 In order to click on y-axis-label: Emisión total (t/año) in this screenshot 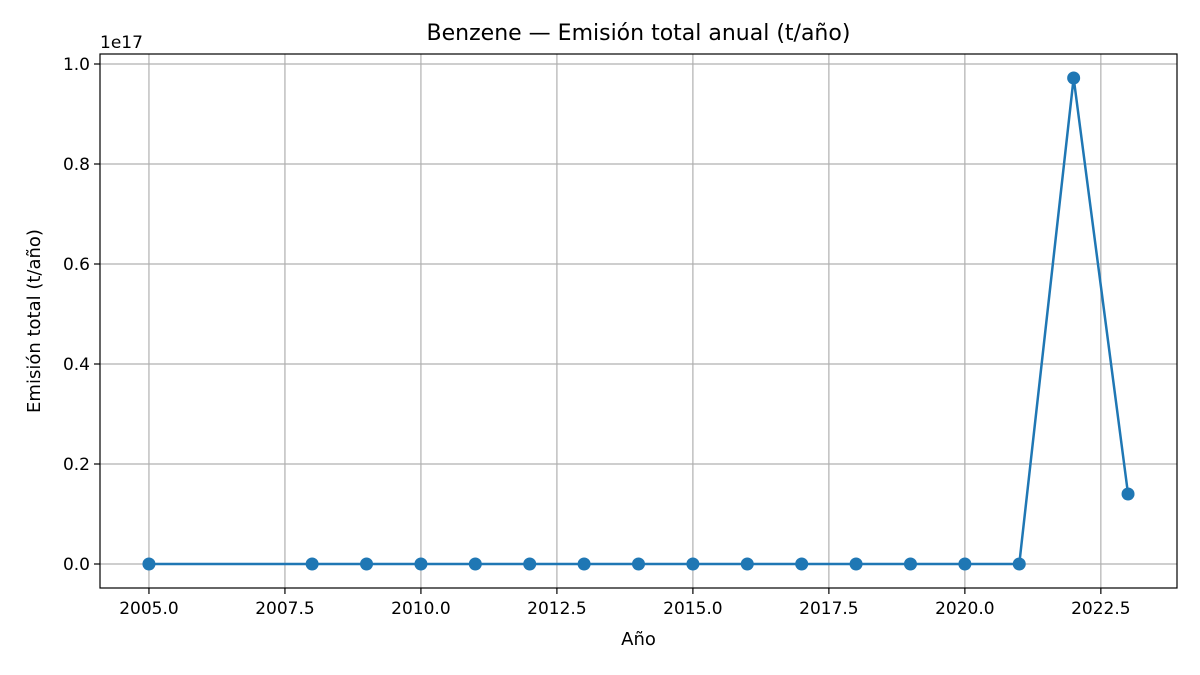, I will do `click(34, 321)`.